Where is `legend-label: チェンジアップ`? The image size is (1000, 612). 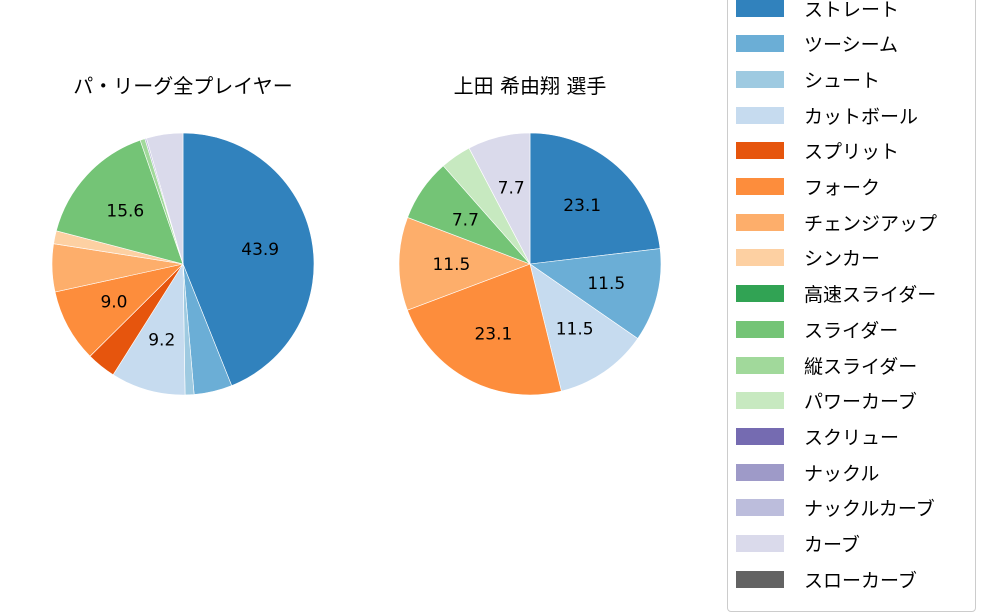
legend-label: チェンジアップ is located at coordinates (871, 223).